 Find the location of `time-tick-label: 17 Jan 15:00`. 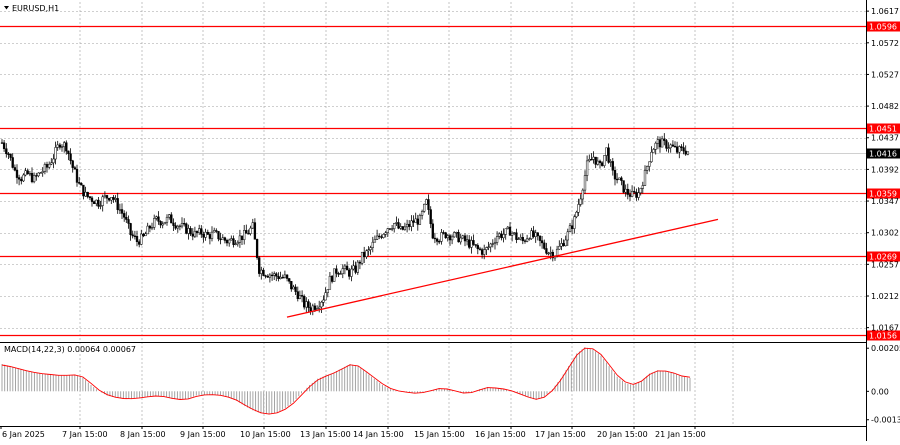

time-tick-label: 17 Jan 15:00 is located at coordinates (560, 434).